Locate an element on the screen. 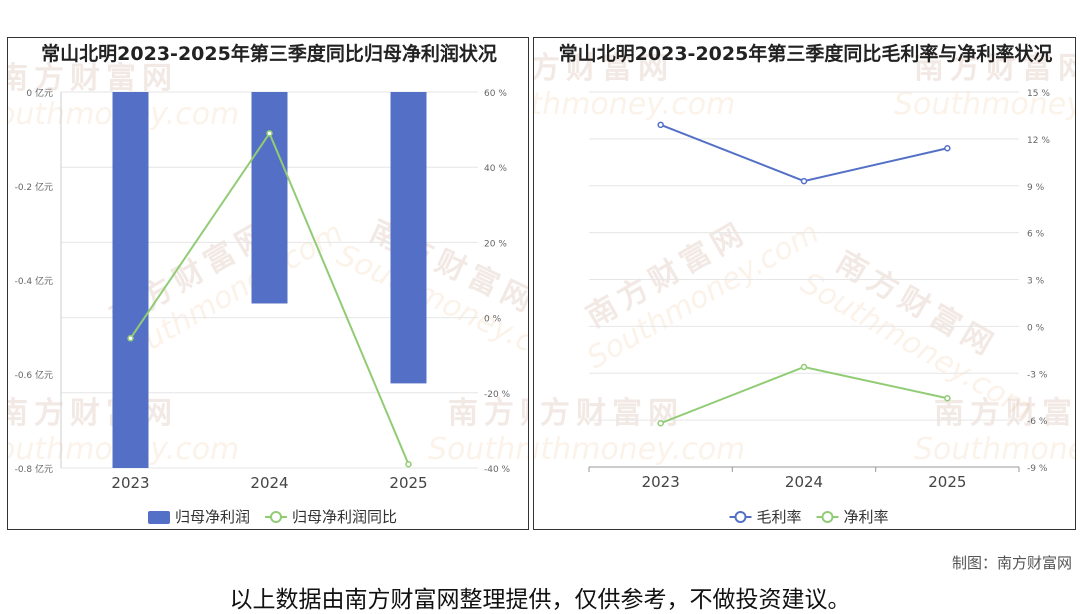 The width and height of the screenshot is (1080, 614). y-right-tick-label: 3 % is located at coordinates (1036, 282).